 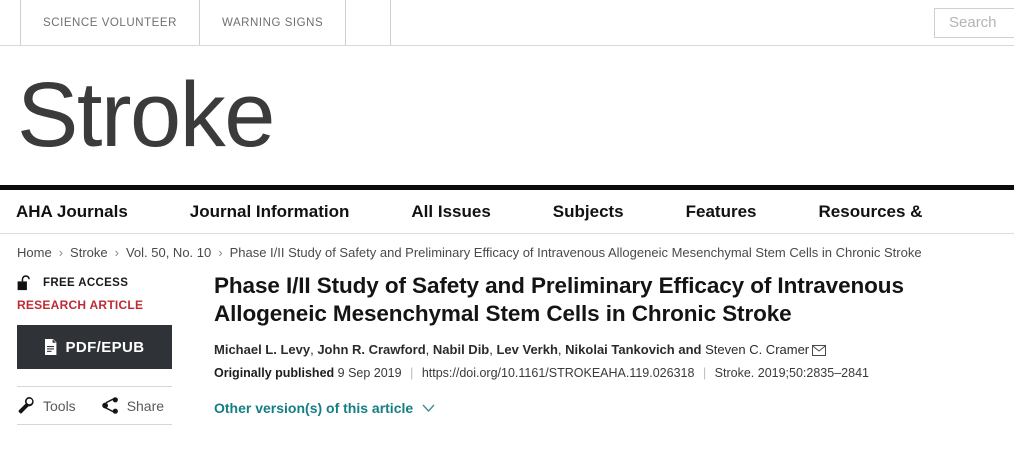 What do you see at coordinates (620, 349) in the screenshot?
I see `author-name: Nikolai Tankovich` at bounding box center [620, 349].